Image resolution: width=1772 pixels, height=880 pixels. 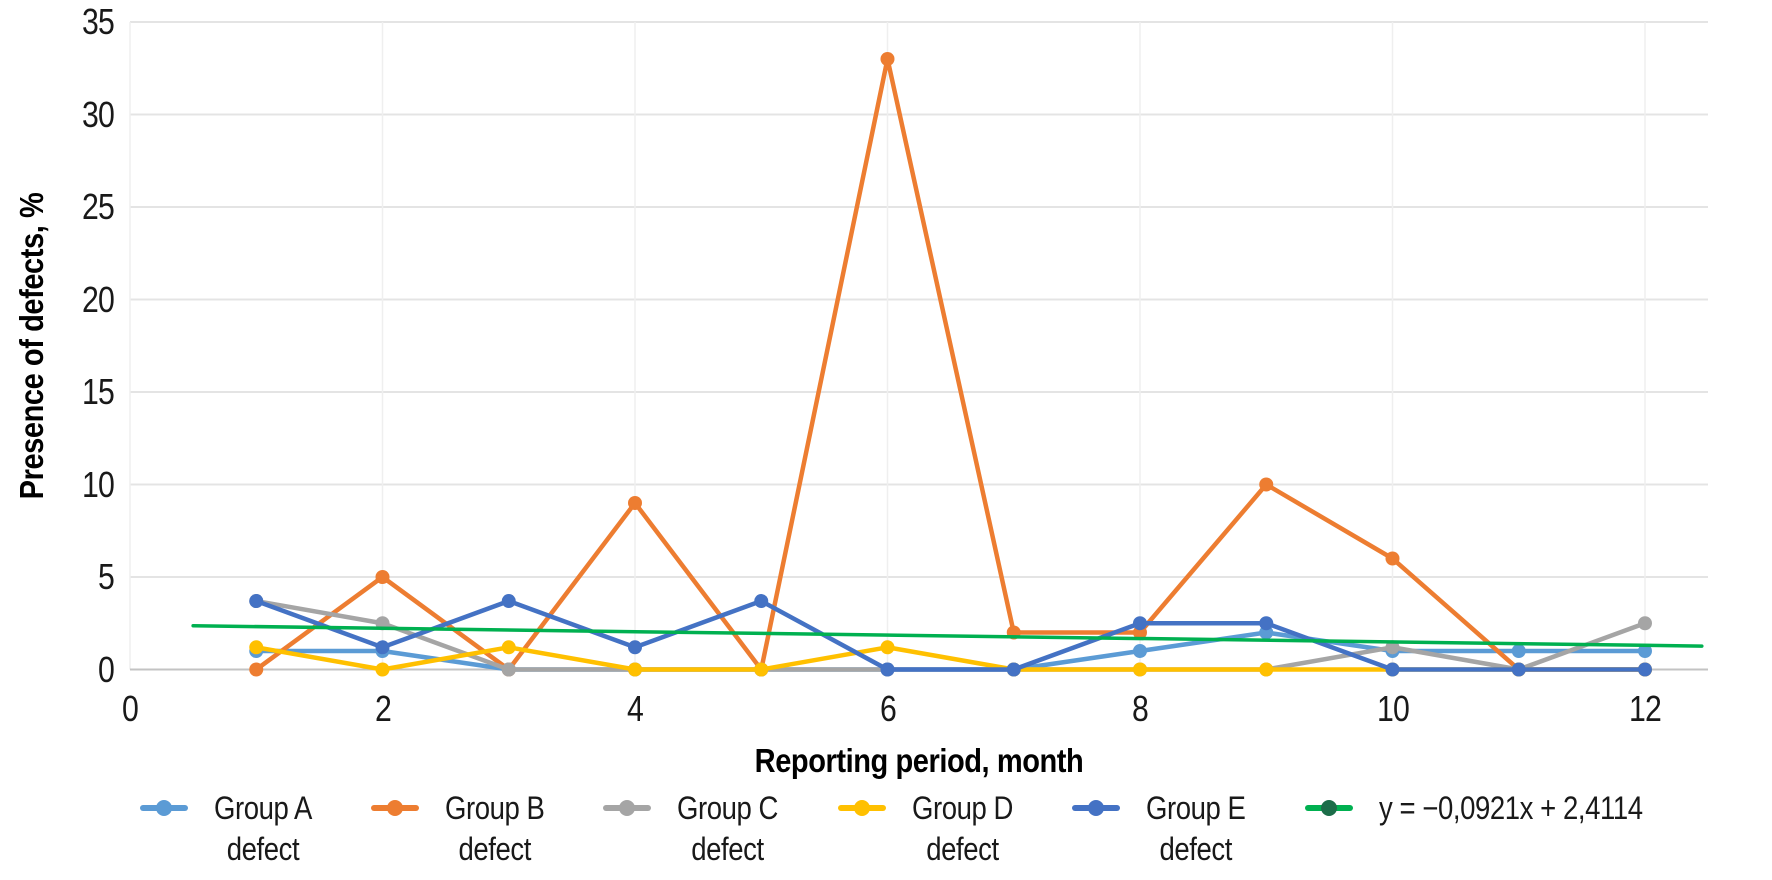 I want to click on y-tick-label: 20, so click(x=98, y=299).